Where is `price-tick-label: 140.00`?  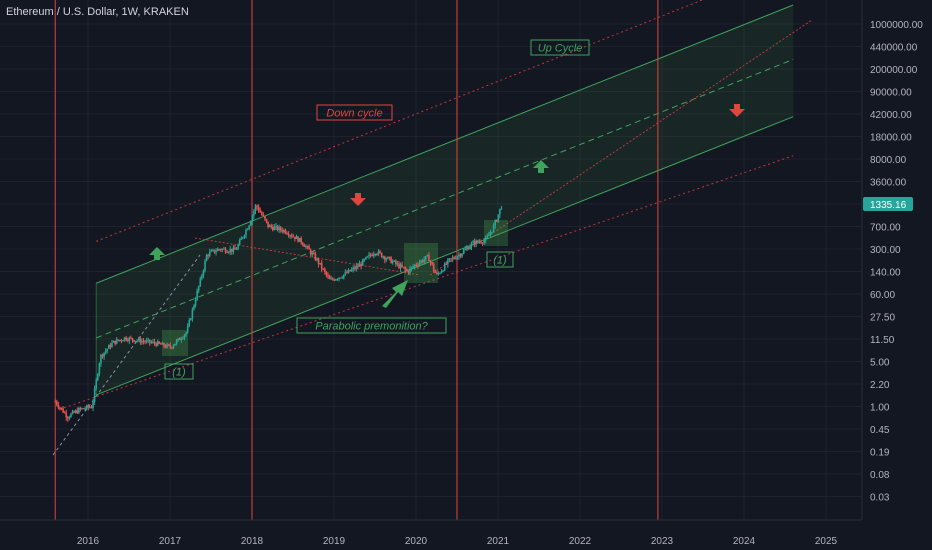 price-tick-label: 140.00 is located at coordinates (885, 273).